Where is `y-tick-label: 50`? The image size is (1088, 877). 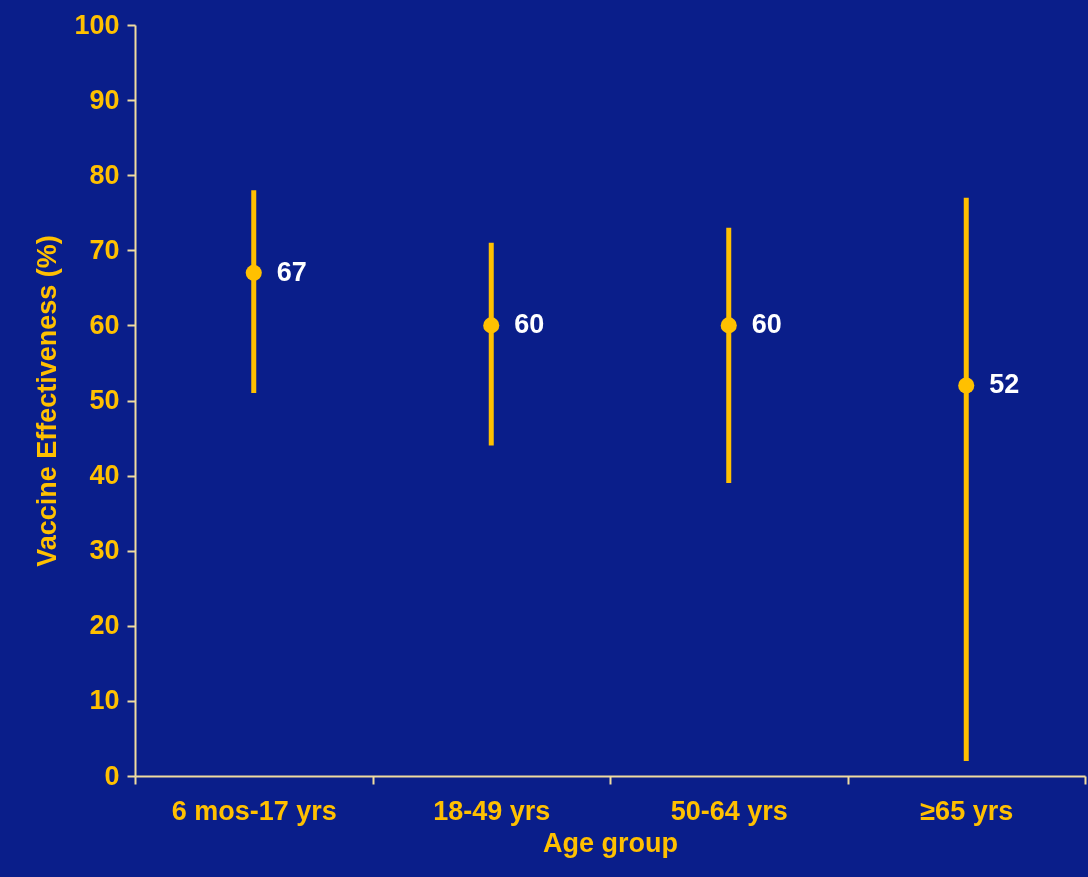
y-tick-label: 50 is located at coordinates (104, 400).